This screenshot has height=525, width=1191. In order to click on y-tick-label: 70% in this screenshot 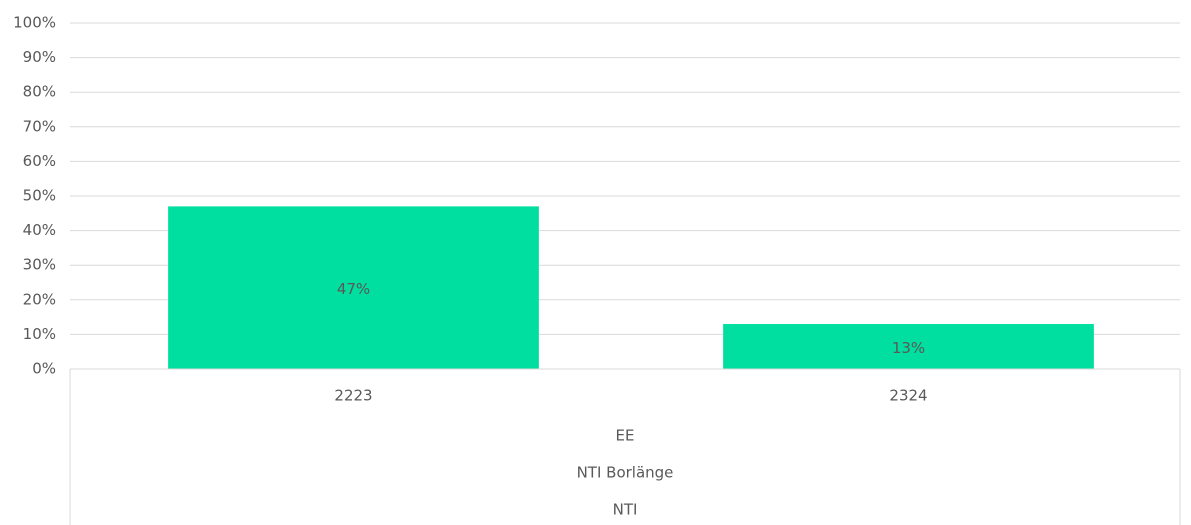, I will do `click(39, 126)`.